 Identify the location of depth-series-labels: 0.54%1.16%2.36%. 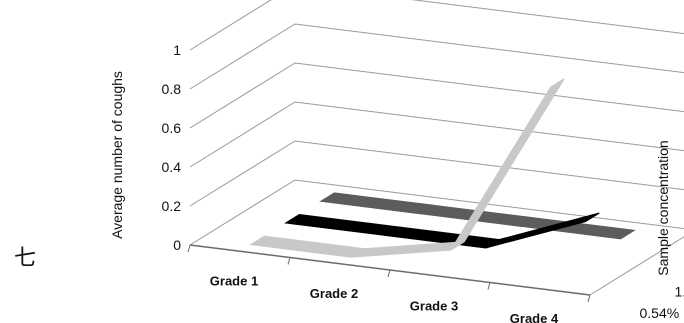
(662, 303).